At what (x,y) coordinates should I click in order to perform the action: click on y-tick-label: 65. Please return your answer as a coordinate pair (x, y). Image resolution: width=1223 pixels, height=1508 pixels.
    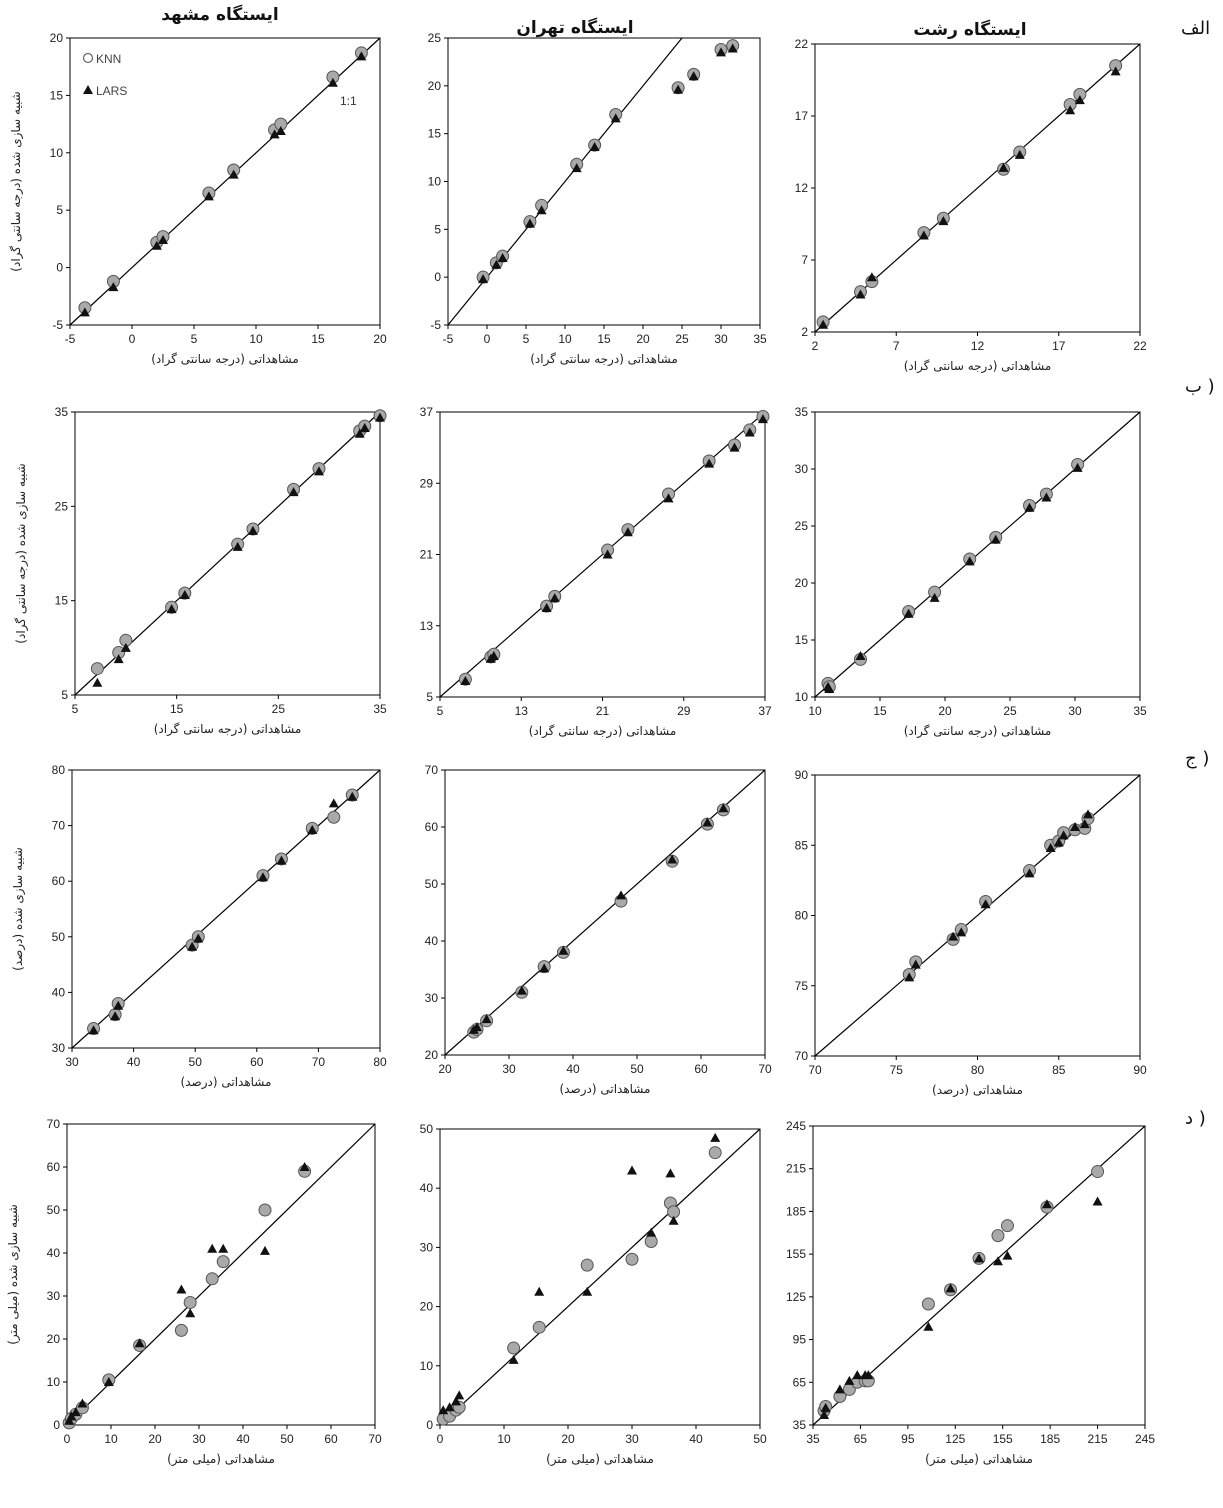
    Looking at the image, I should click on (800, 1382).